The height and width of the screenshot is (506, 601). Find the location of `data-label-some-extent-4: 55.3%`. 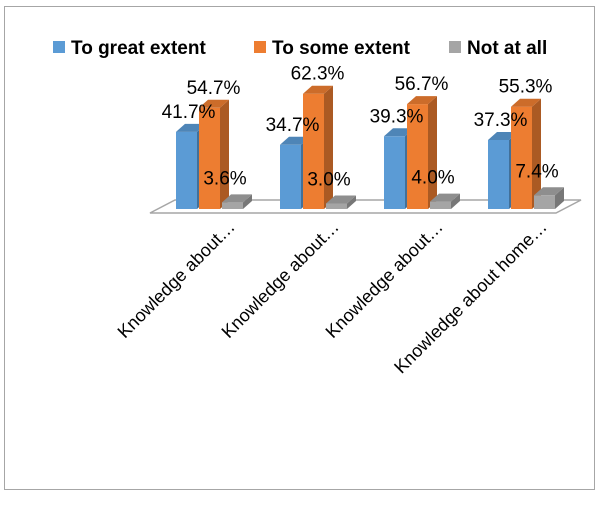

data-label-some-extent-4: 55.3% is located at coordinates (526, 87).